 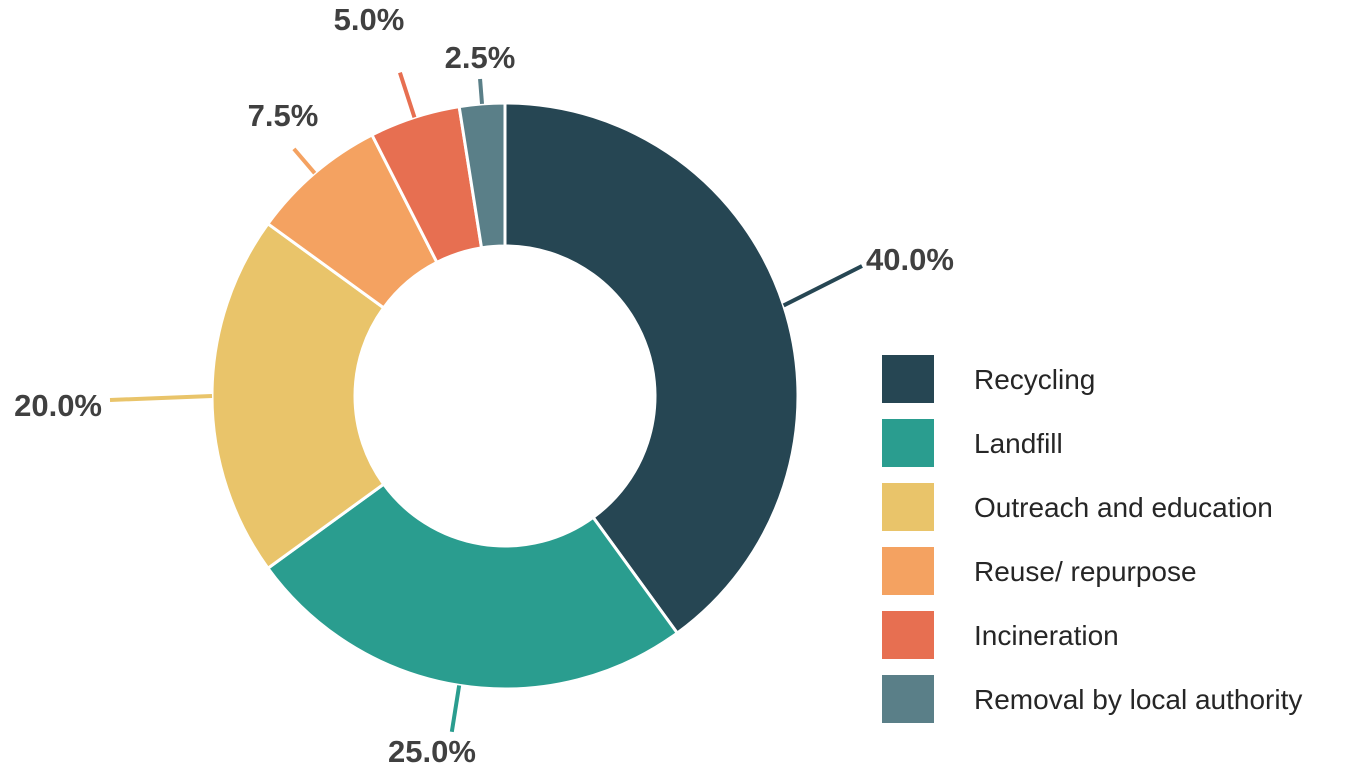 I want to click on data-label: 40.0%, so click(x=910, y=259).